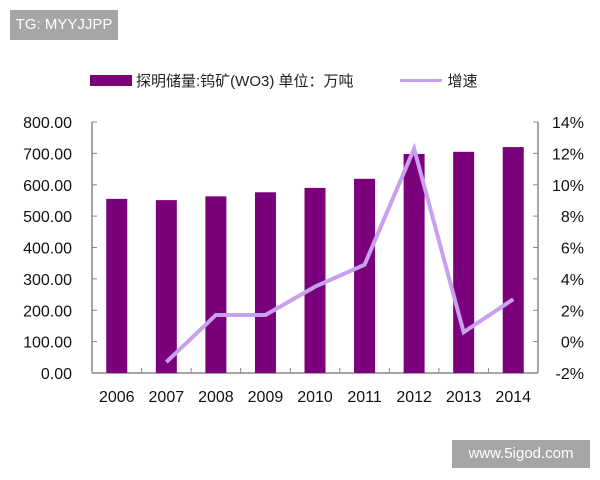  What do you see at coordinates (64, 25) in the screenshot?
I see `watermark-top-left: TG: MYYJJPP` at bounding box center [64, 25].